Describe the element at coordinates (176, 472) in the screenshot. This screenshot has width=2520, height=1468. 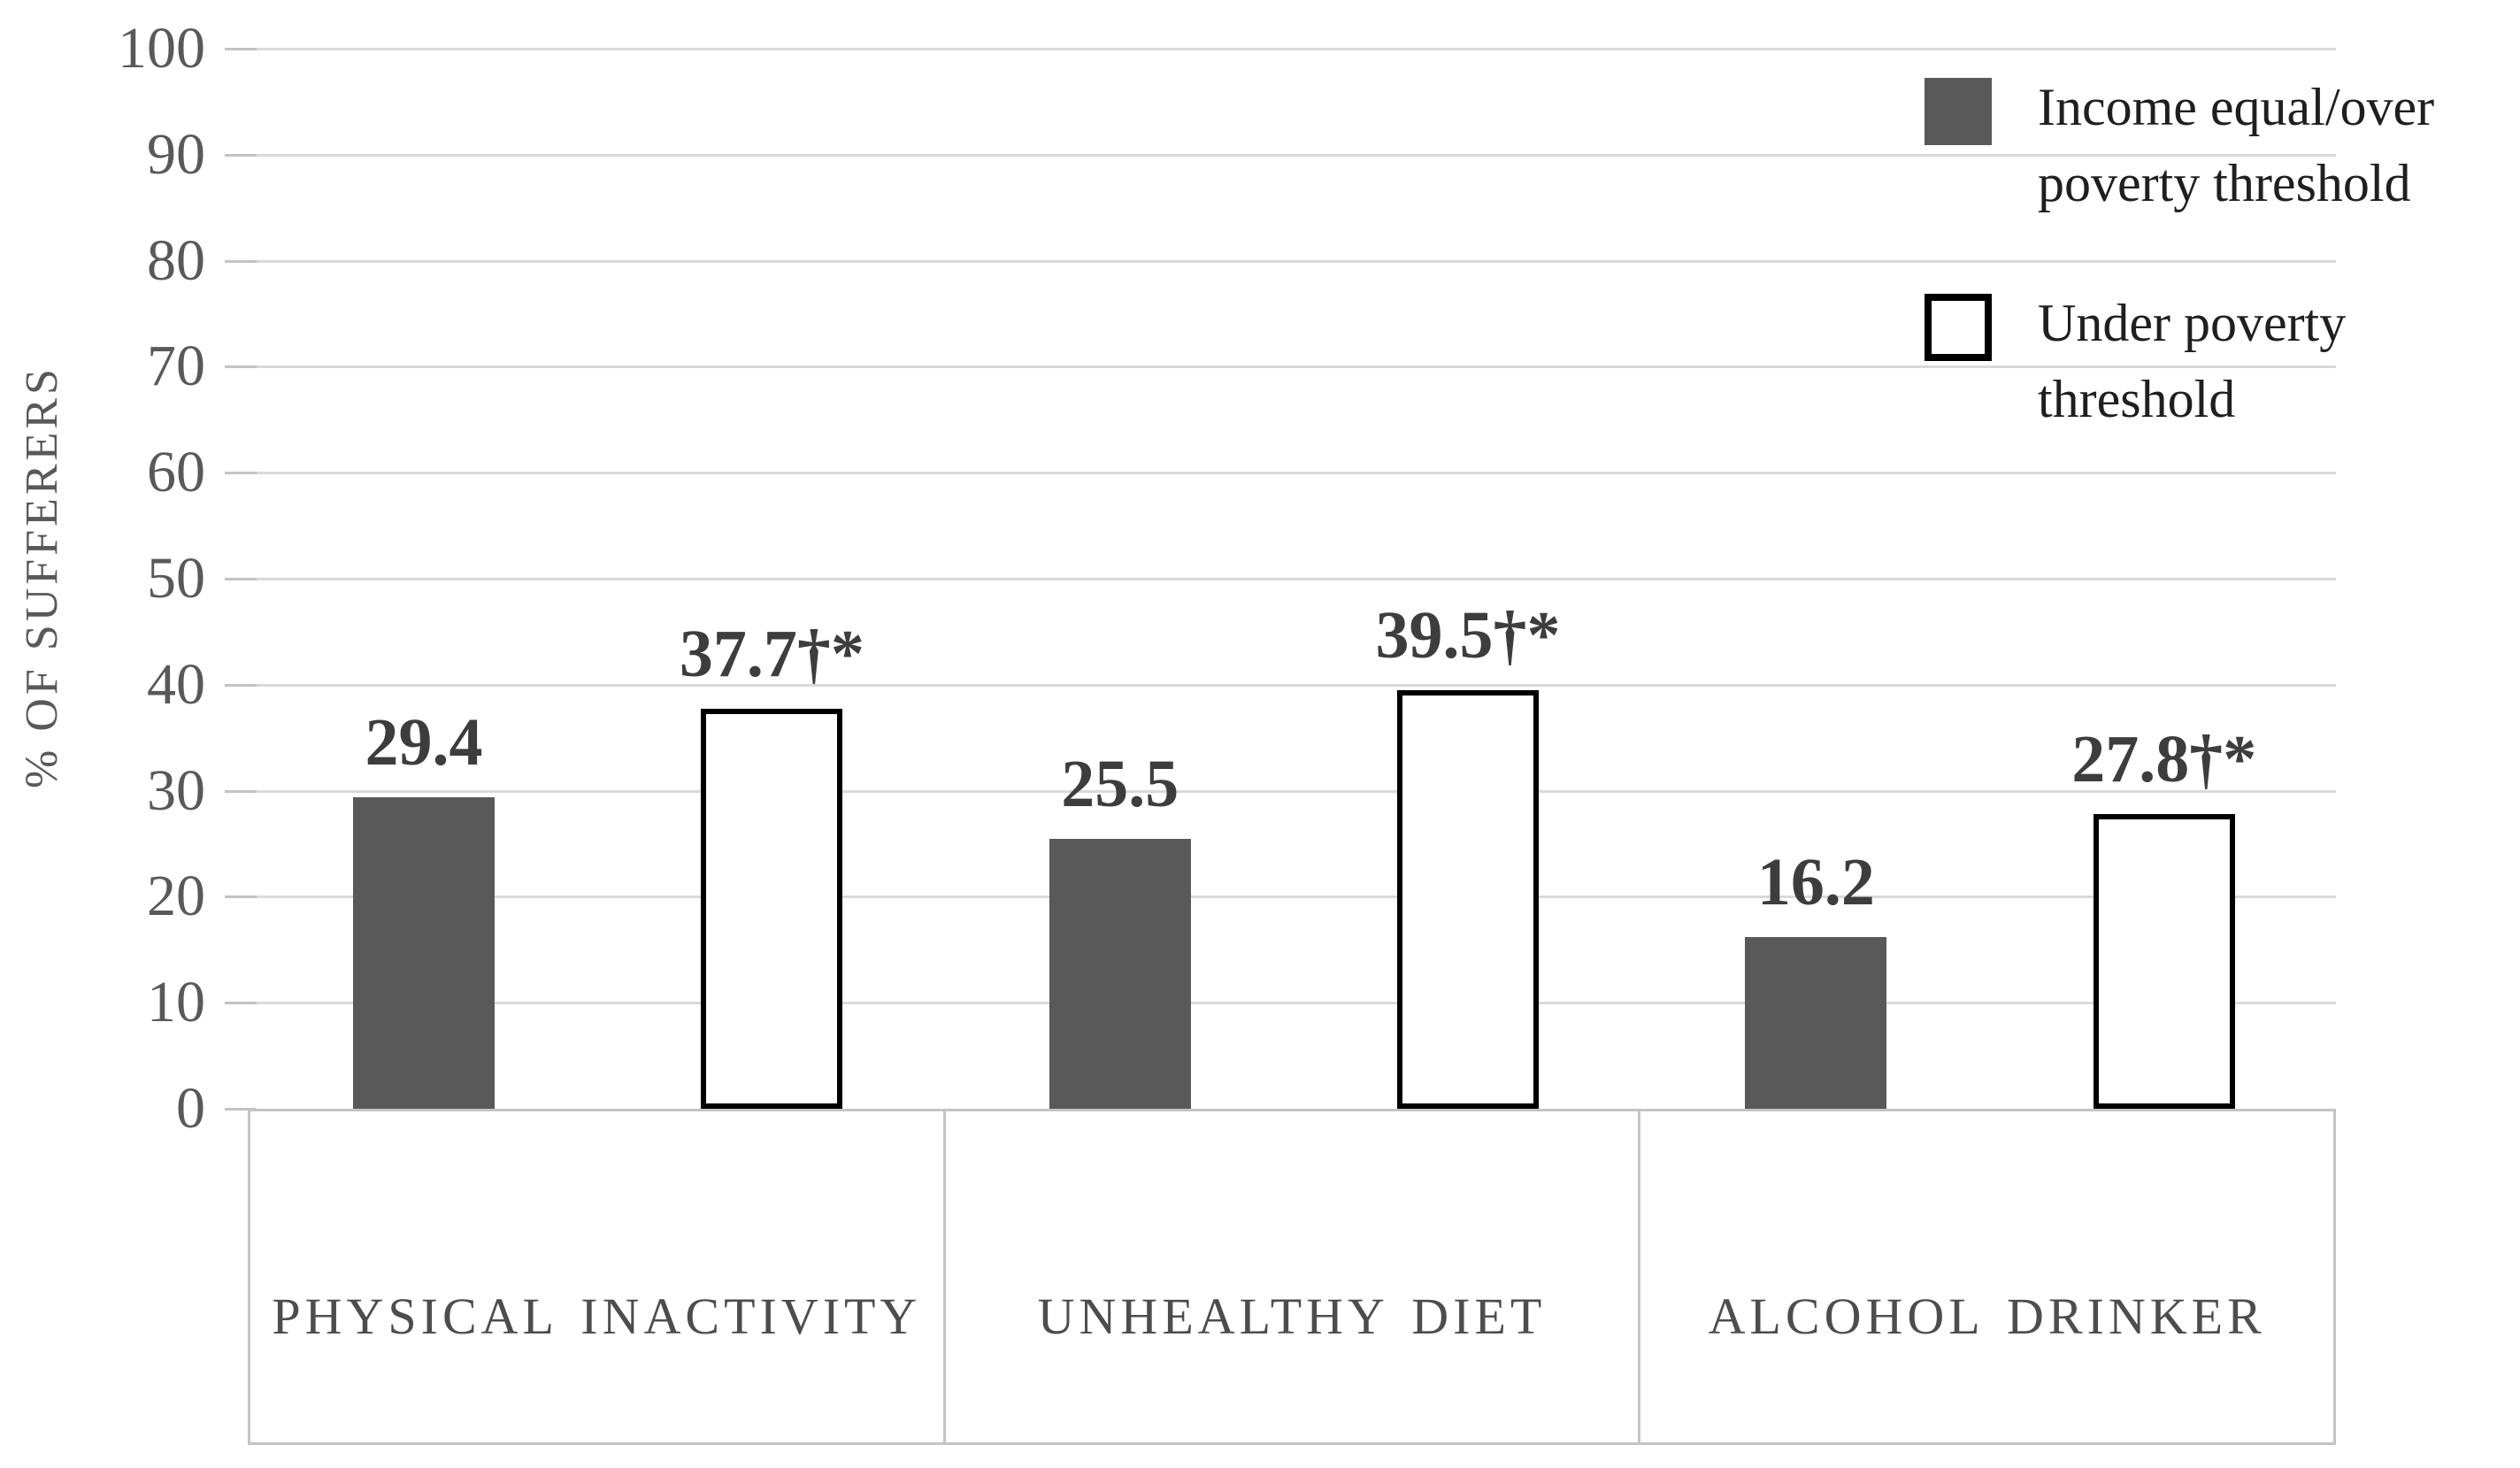
I see `y-tick-label: 60` at that location.